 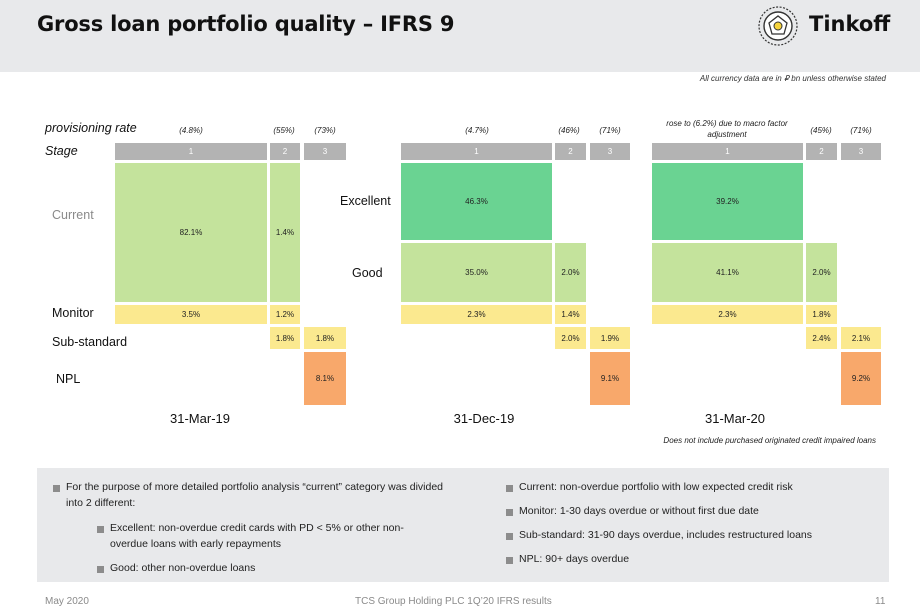 I want to click on header-band, so click(x=460, y=36).